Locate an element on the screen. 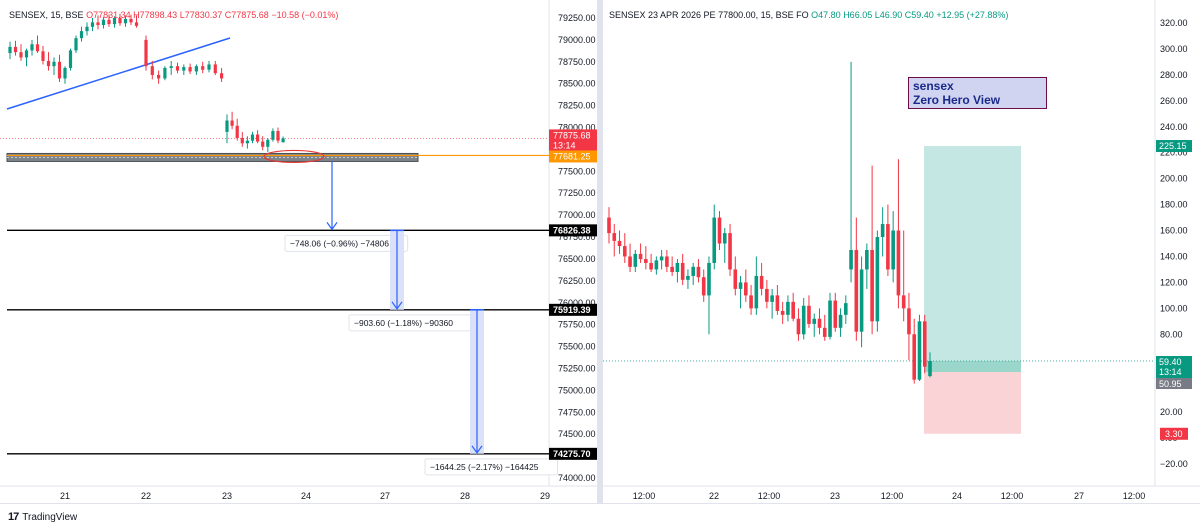 This screenshot has width=1200, height=530. right-y-tick-label: 260.00 is located at coordinates (1174, 101).